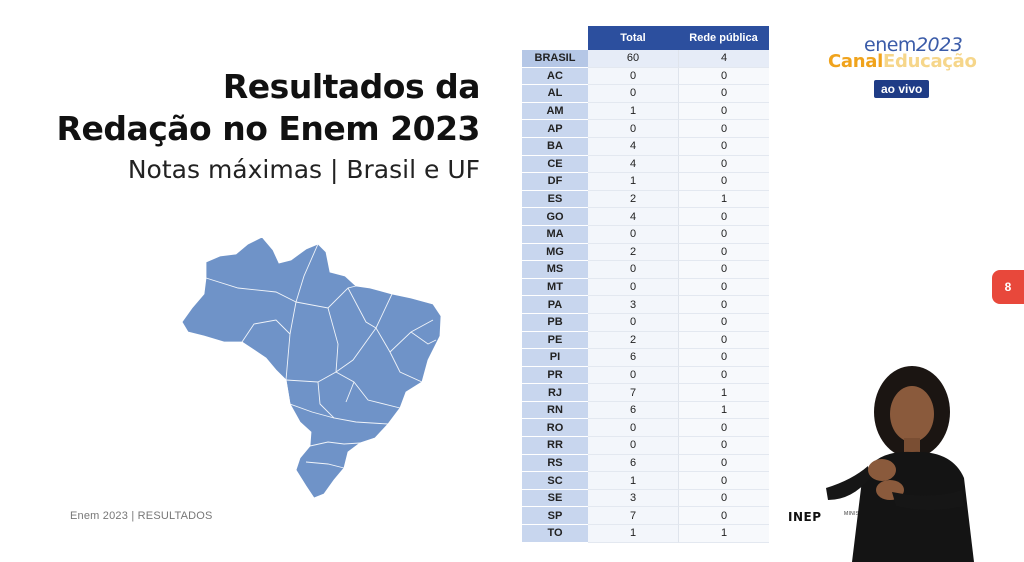 This screenshot has width=1024, height=562. I want to click on logo-canal-educacao: CanalEducação, so click(902, 61).